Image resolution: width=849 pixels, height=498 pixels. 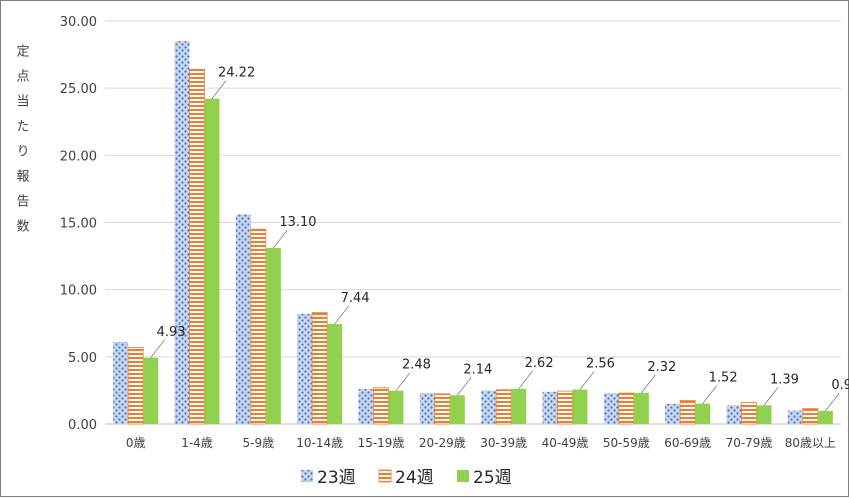 I want to click on x-category-label: 30-39歳, so click(x=503, y=443).